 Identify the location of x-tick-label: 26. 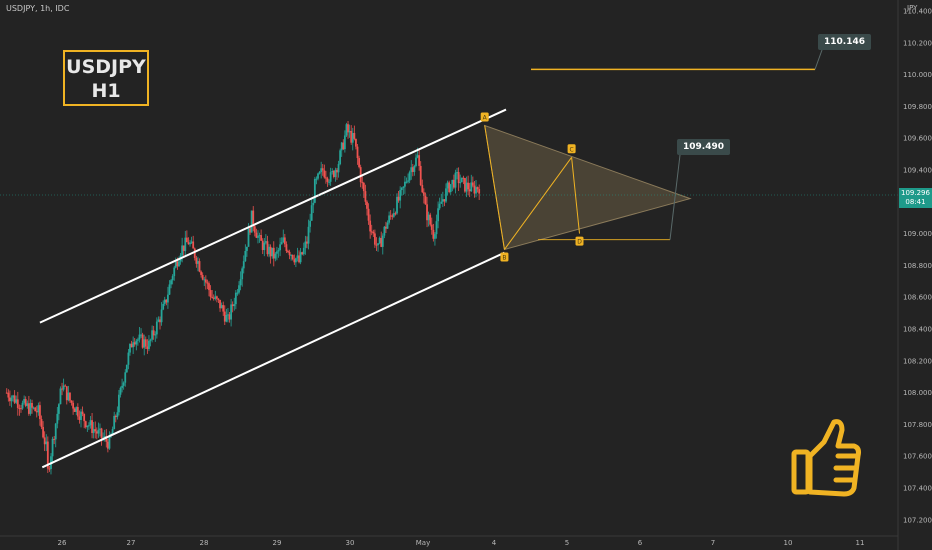
(62, 543).